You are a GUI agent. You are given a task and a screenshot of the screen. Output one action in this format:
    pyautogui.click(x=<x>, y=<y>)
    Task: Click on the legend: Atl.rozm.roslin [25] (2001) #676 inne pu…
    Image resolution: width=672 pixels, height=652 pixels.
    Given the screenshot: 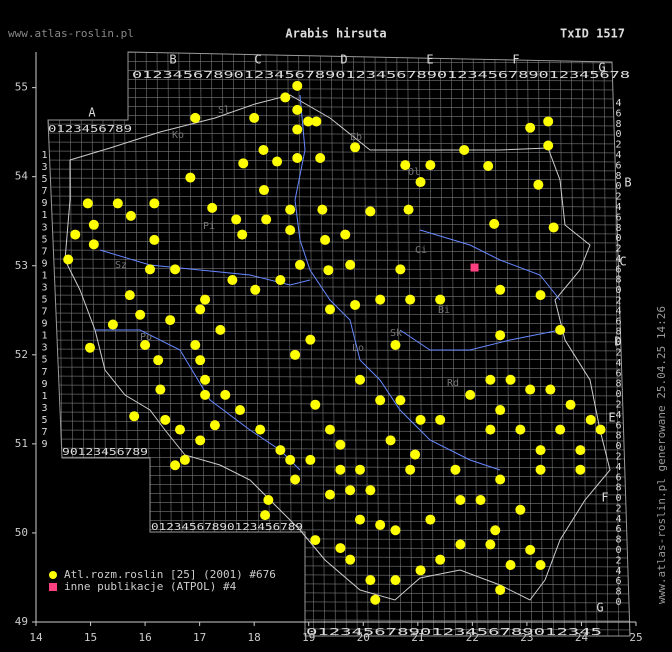 What is the action you would take?
    pyautogui.click(x=162, y=580)
    